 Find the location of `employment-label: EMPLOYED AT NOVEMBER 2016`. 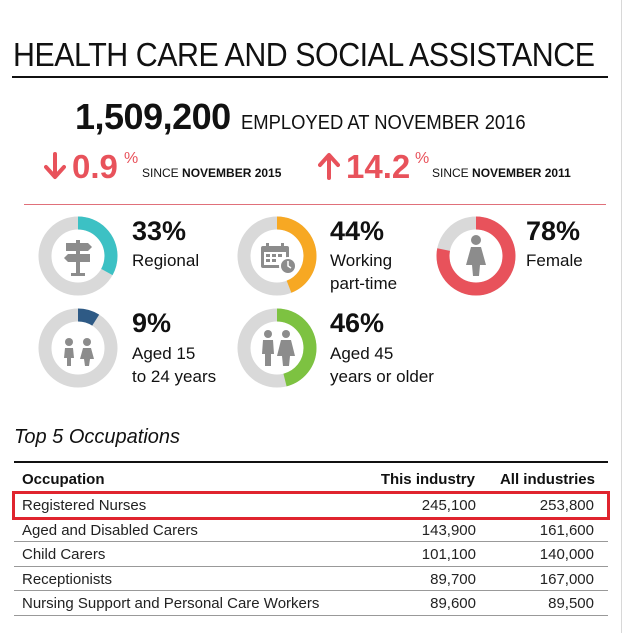

employment-label: EMPLOYED AT NOVEMBER 2016 is located at coordinates (383, 123).